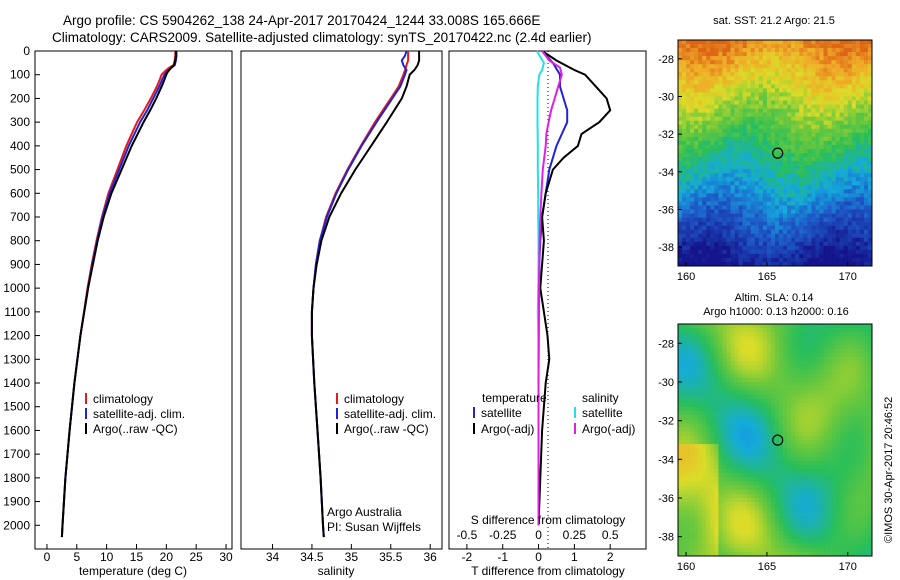  Describe the element at coordinates (20, 98) in the screenshot. I see `y-tick-label: 200` at that location.